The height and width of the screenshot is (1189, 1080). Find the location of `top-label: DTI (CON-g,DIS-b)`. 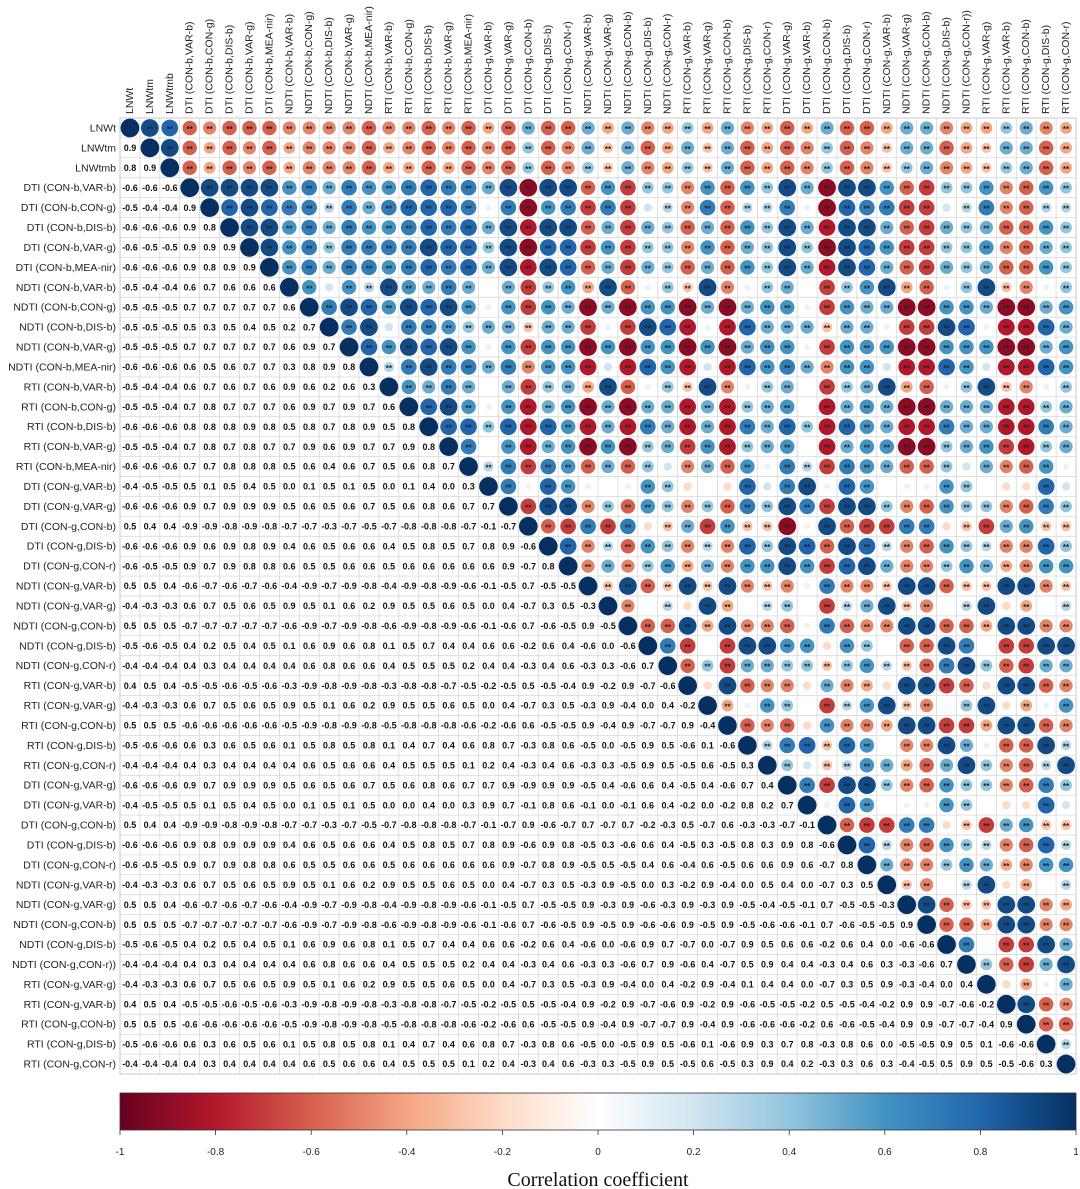

top-label: DTI (CON-g,DIS-b) is located at coordinates (548, 69).